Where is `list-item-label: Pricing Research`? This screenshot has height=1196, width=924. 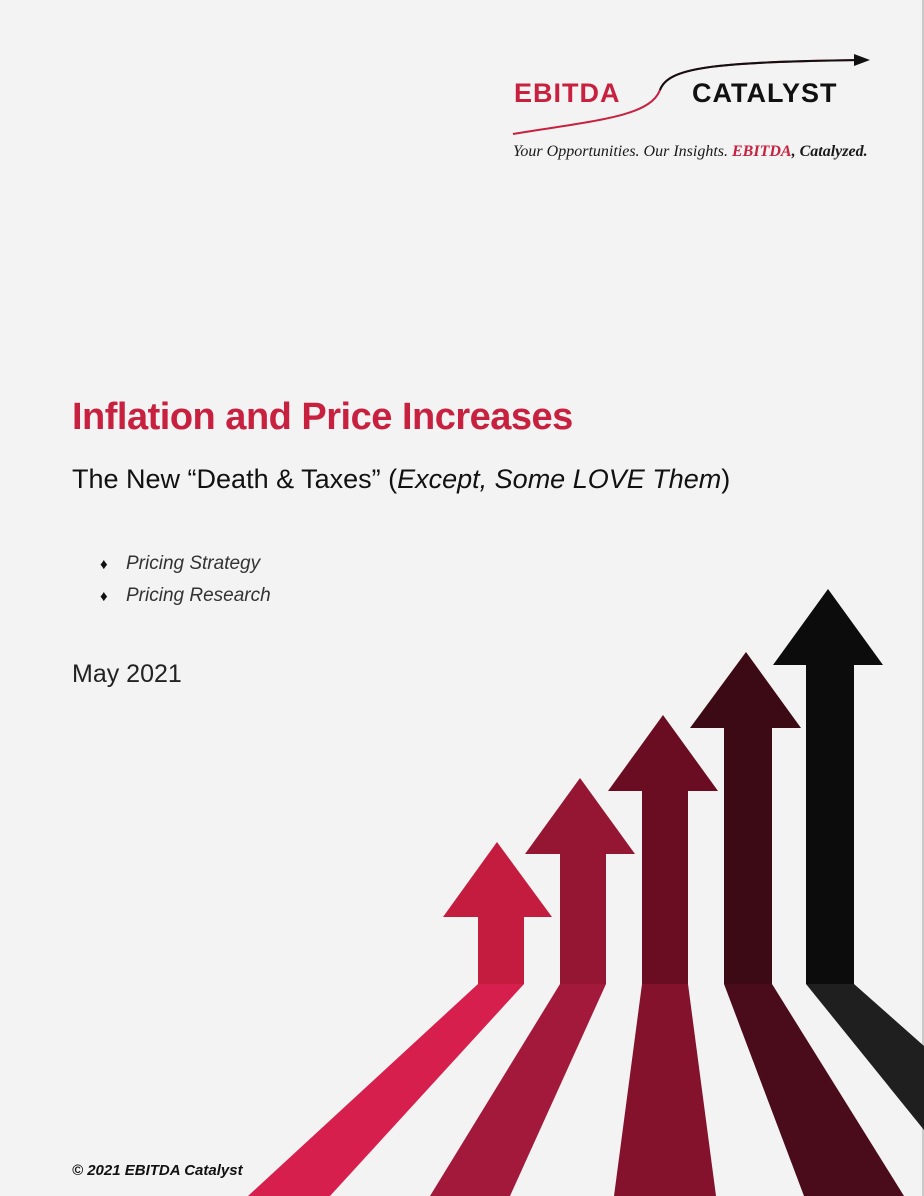
list-item-label: Pricing Research is located at coordinates (198, 595).